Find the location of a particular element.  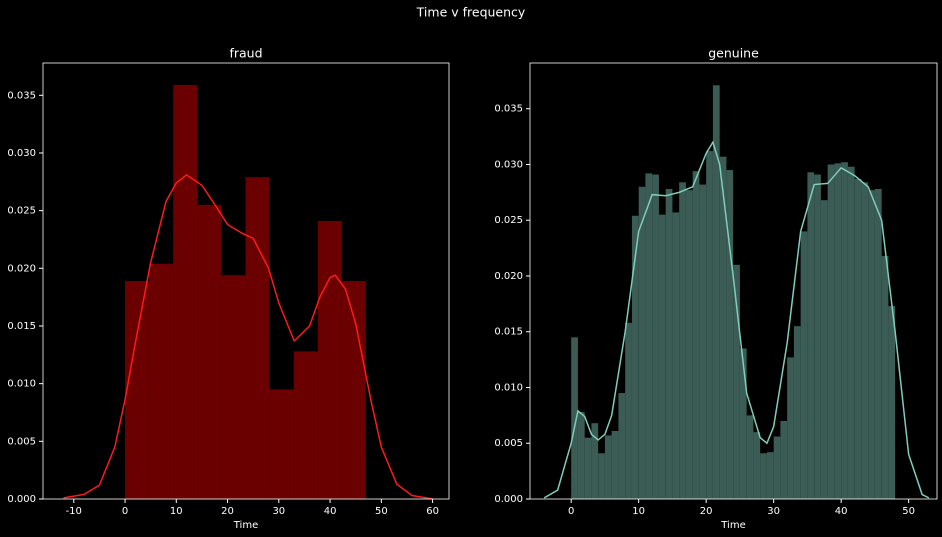

x-tick-label: 60 is located at coordinates (432, 511).